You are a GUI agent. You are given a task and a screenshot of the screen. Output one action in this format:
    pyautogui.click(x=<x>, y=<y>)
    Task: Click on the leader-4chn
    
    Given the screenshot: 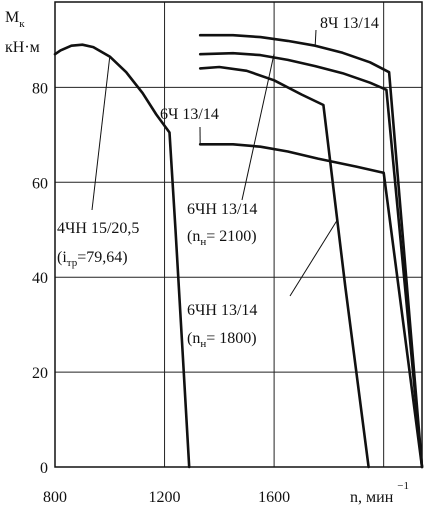 What is the action you would take?
    pyautogui.click(x=101, y=133)
    